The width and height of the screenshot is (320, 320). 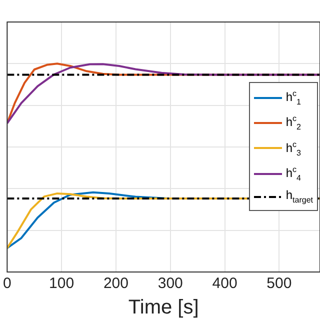 I want to click on x-tick-label: 400, so click(x=225, y=283).